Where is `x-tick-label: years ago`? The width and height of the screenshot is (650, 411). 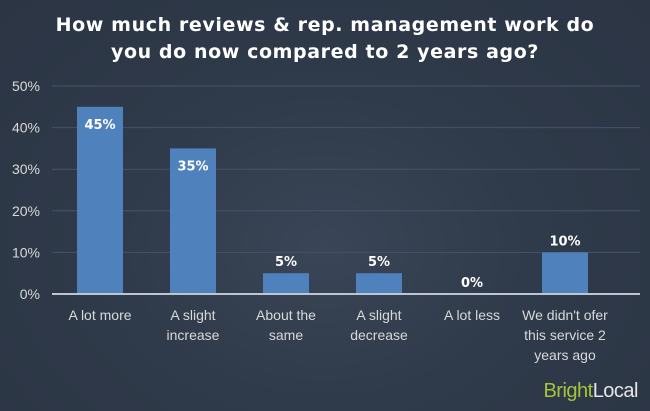 x-tick-label: years ago is located at coordinates (565, 355).